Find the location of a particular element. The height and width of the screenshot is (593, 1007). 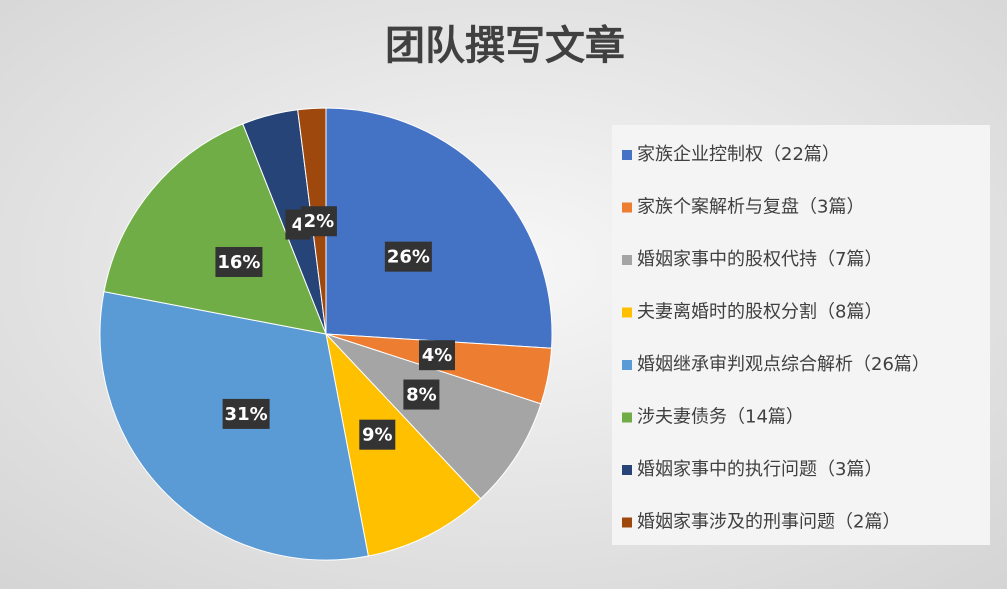

data-label-text: 2% is located at coordinates (319, 221).